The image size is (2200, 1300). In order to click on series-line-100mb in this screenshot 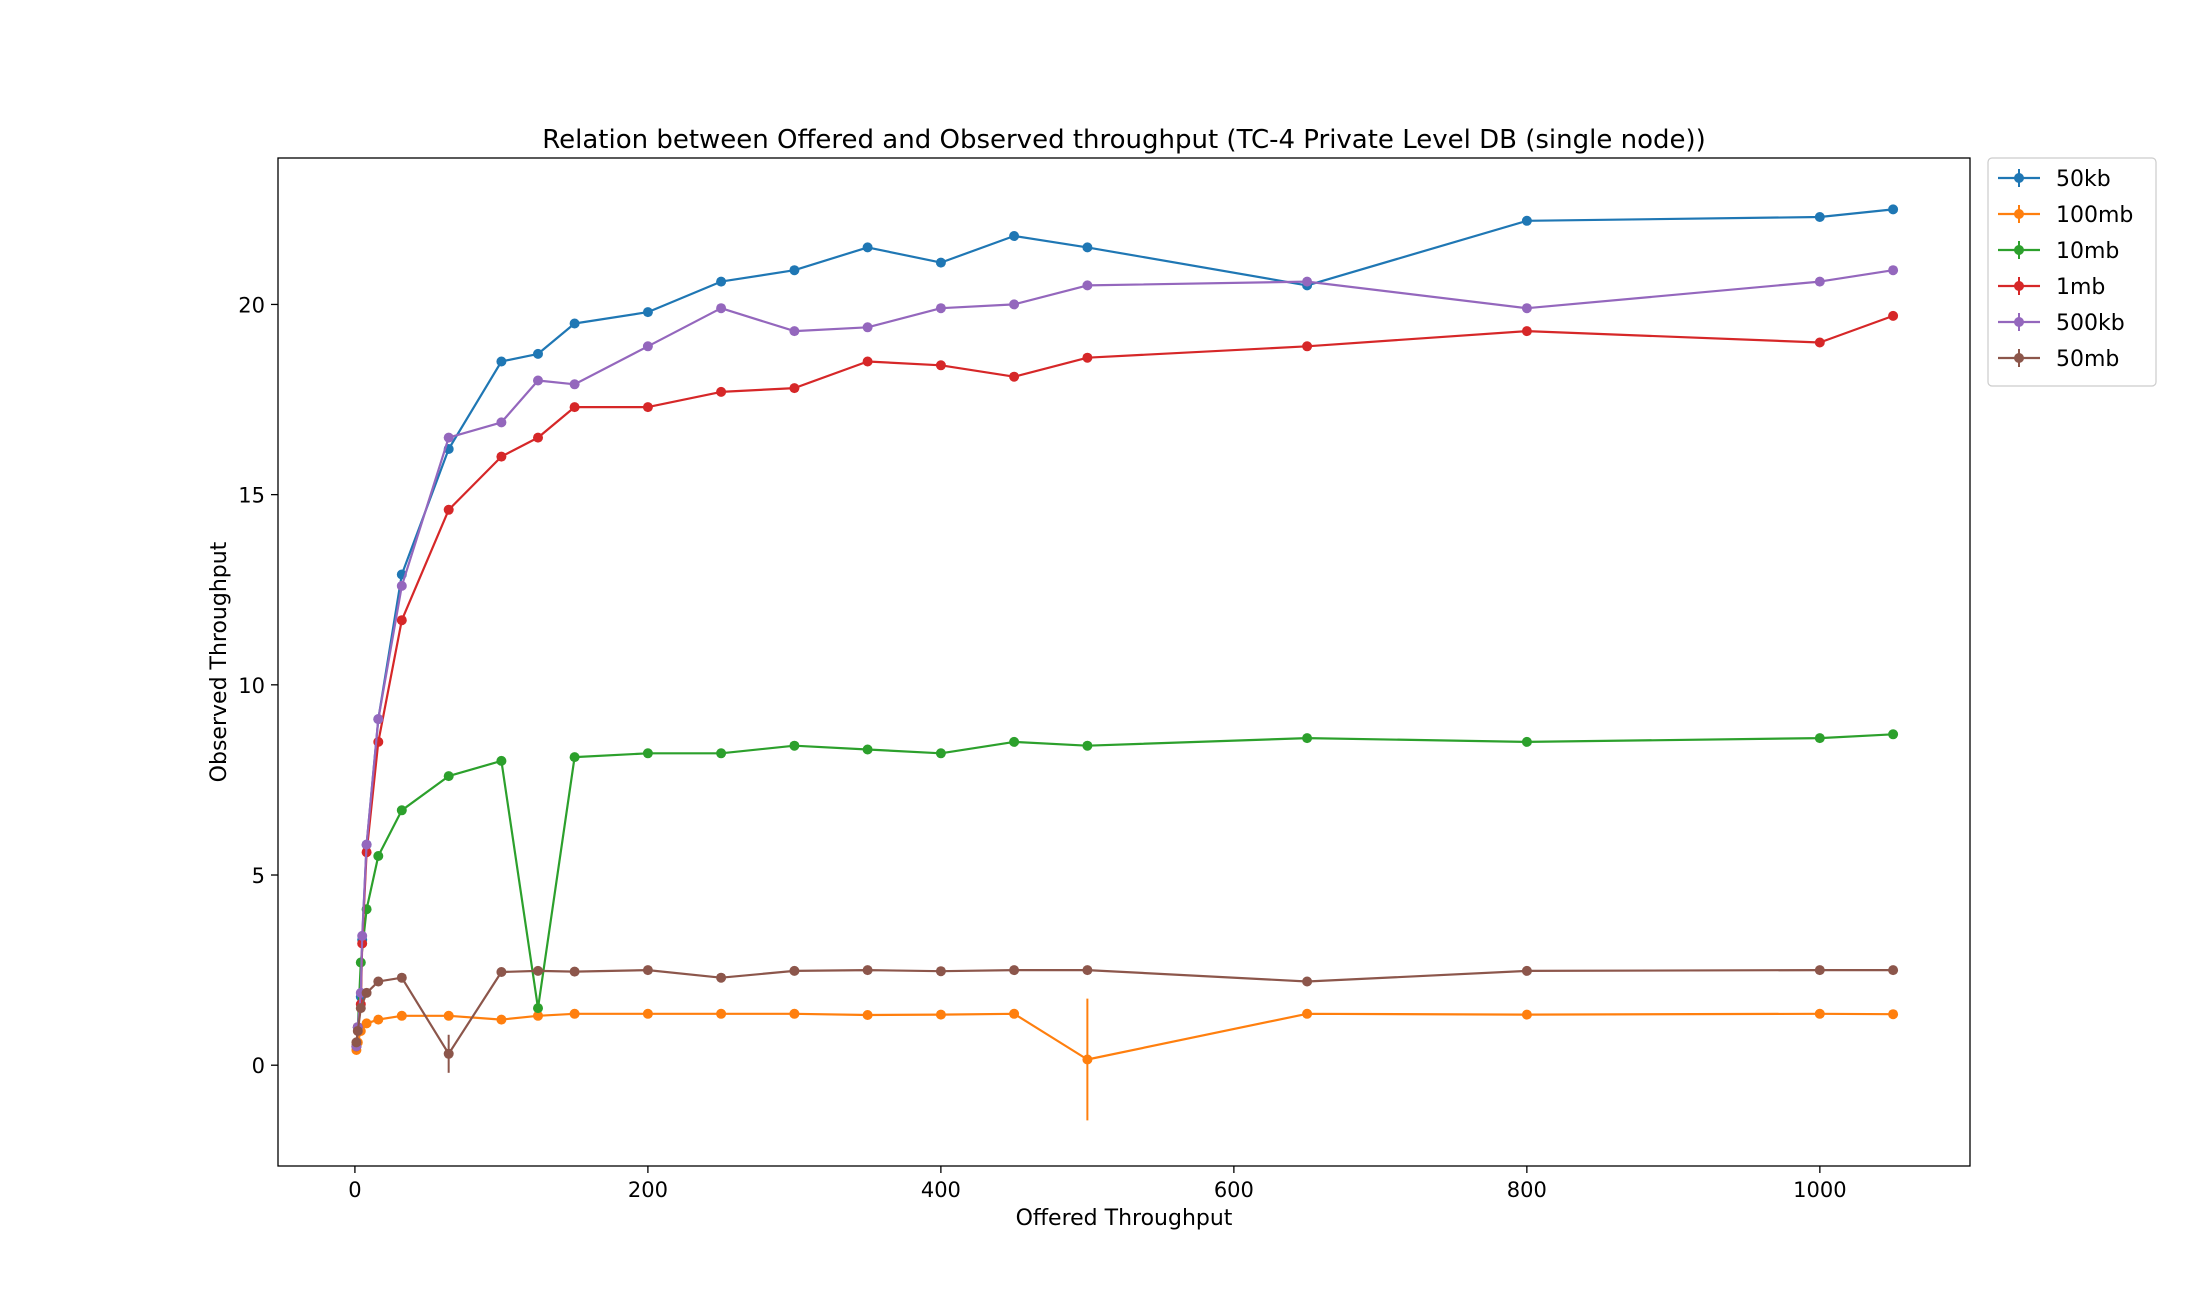, I will do `click(1124, 1036)`.